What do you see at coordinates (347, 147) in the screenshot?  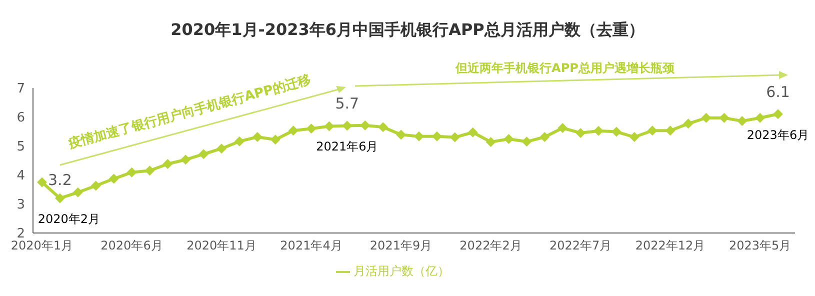 I see `annotation: 2021年6月` at bounding box center [347, 147].